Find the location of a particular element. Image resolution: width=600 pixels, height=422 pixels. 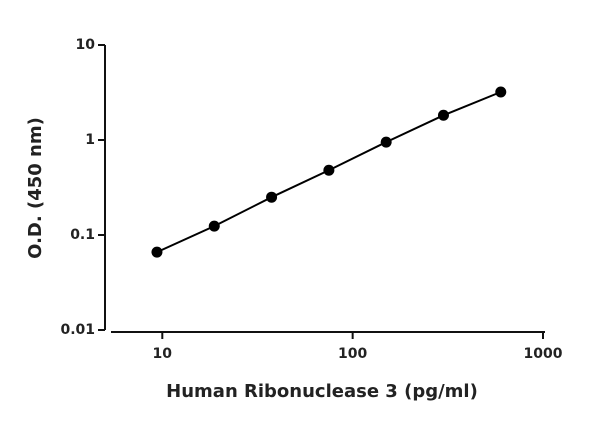

y-tick-label: 0.01 is located at coordinates (77, 330).